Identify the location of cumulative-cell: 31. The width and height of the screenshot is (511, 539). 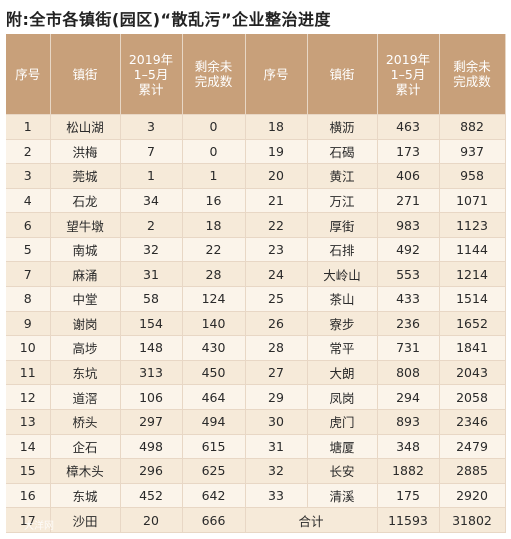
(151, 274).